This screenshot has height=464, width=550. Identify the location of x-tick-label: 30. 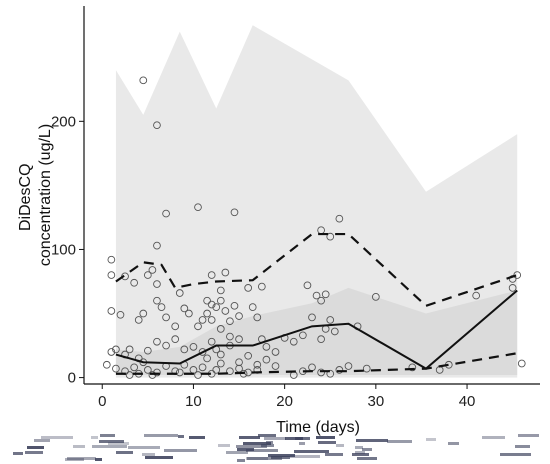
(375, 401).